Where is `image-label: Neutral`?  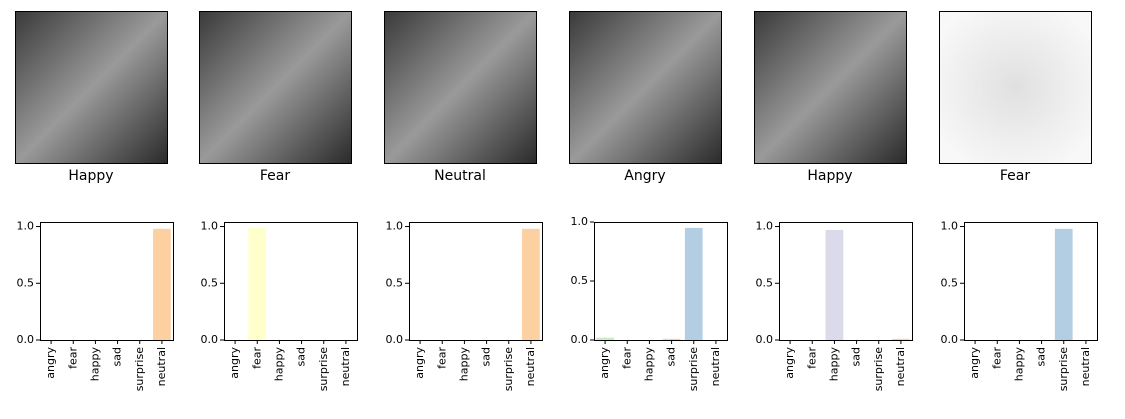 image-label: Neutral is located at coordinates (460, 176).